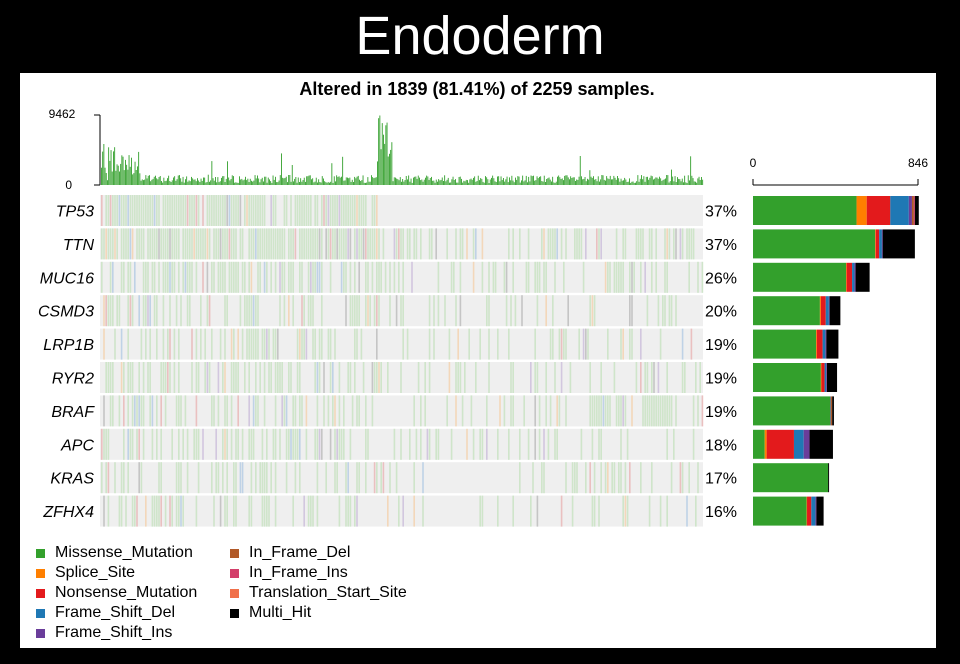 The height and width of the screenshot is (664, 960). What do you see at coordinates (825, 377) in the screenshot?
I see `count-bar-frame-shift-del` at bounding box center [825, 377].